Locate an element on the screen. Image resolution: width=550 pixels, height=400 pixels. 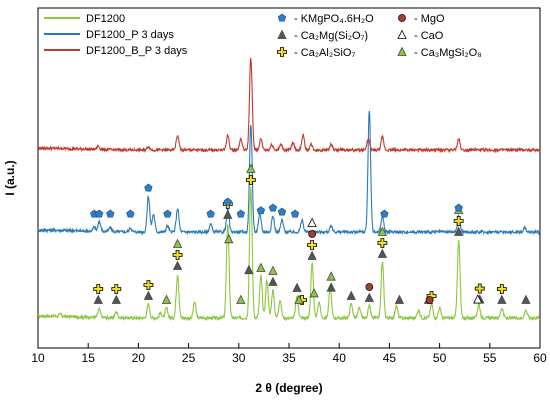
legend-phase-label-3: - MgO is located at coordinates (429, 19).